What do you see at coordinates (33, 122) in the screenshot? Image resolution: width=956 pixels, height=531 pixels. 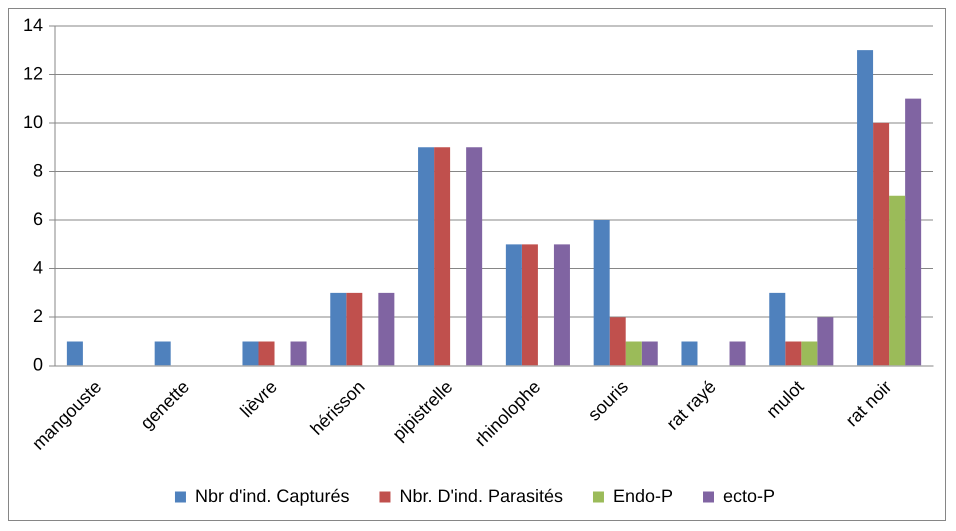 I see `y-tick-label: 10` at bounding box center [33, 122].